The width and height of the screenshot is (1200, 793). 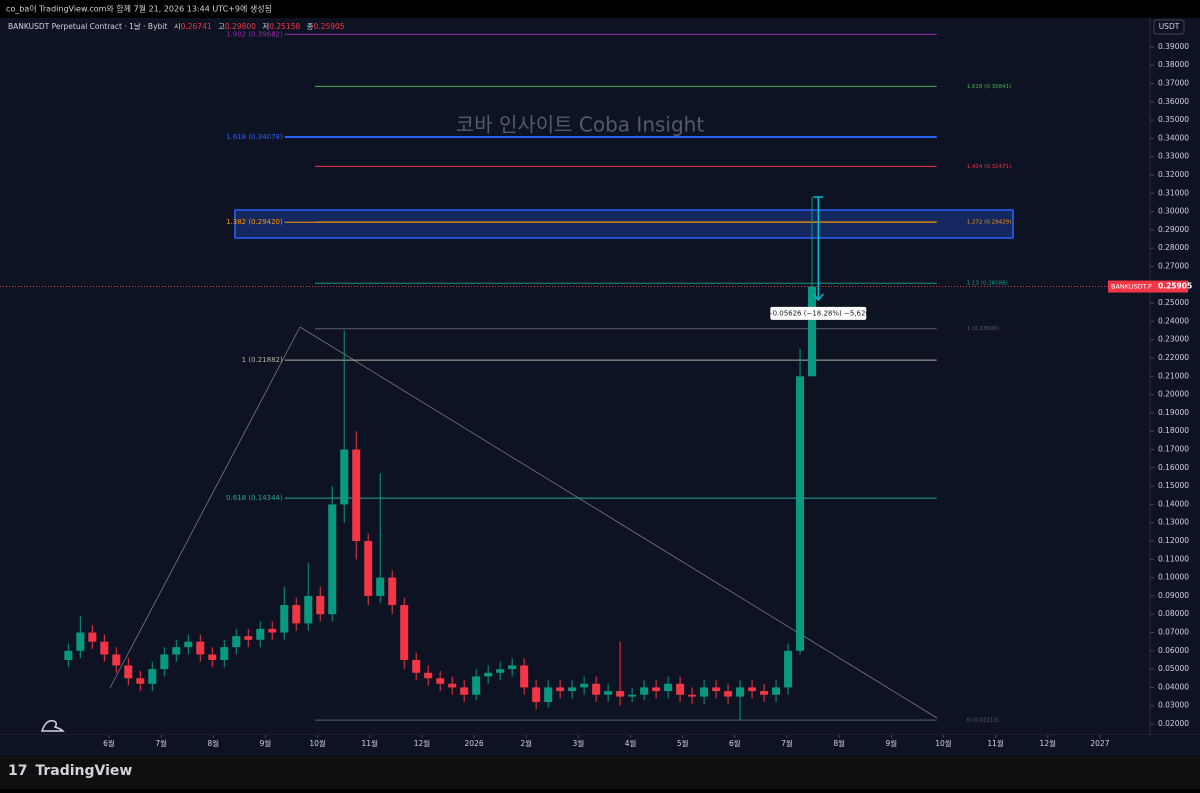 I want to click on y-tick-label: 0.38000, so click(x=1173, y=64).